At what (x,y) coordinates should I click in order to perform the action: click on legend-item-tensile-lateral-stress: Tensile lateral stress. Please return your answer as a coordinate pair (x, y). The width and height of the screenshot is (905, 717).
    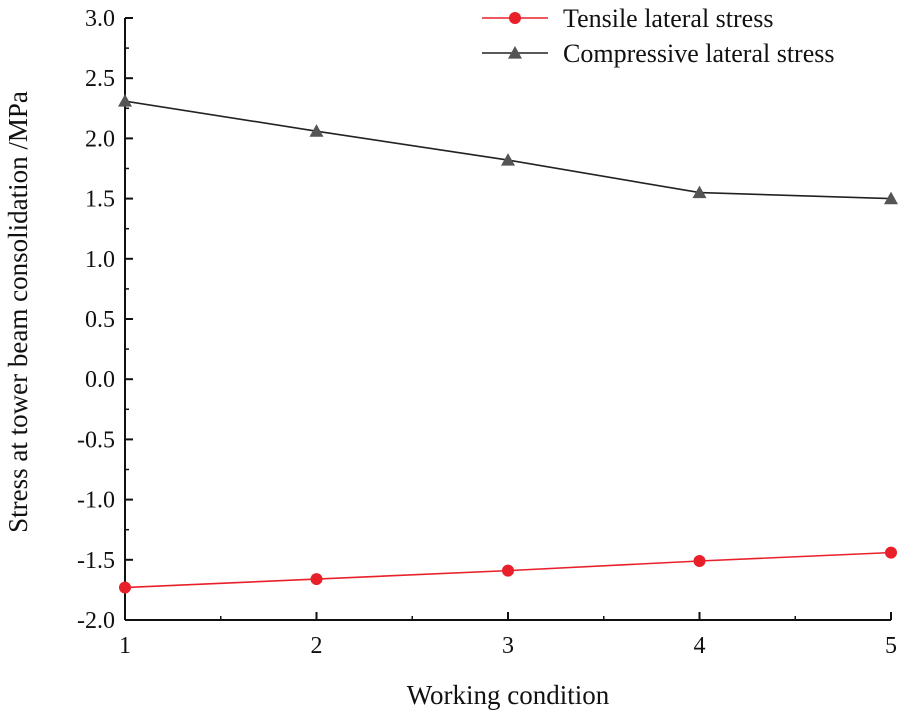
    Looking at the image, I should click on (627, 18).